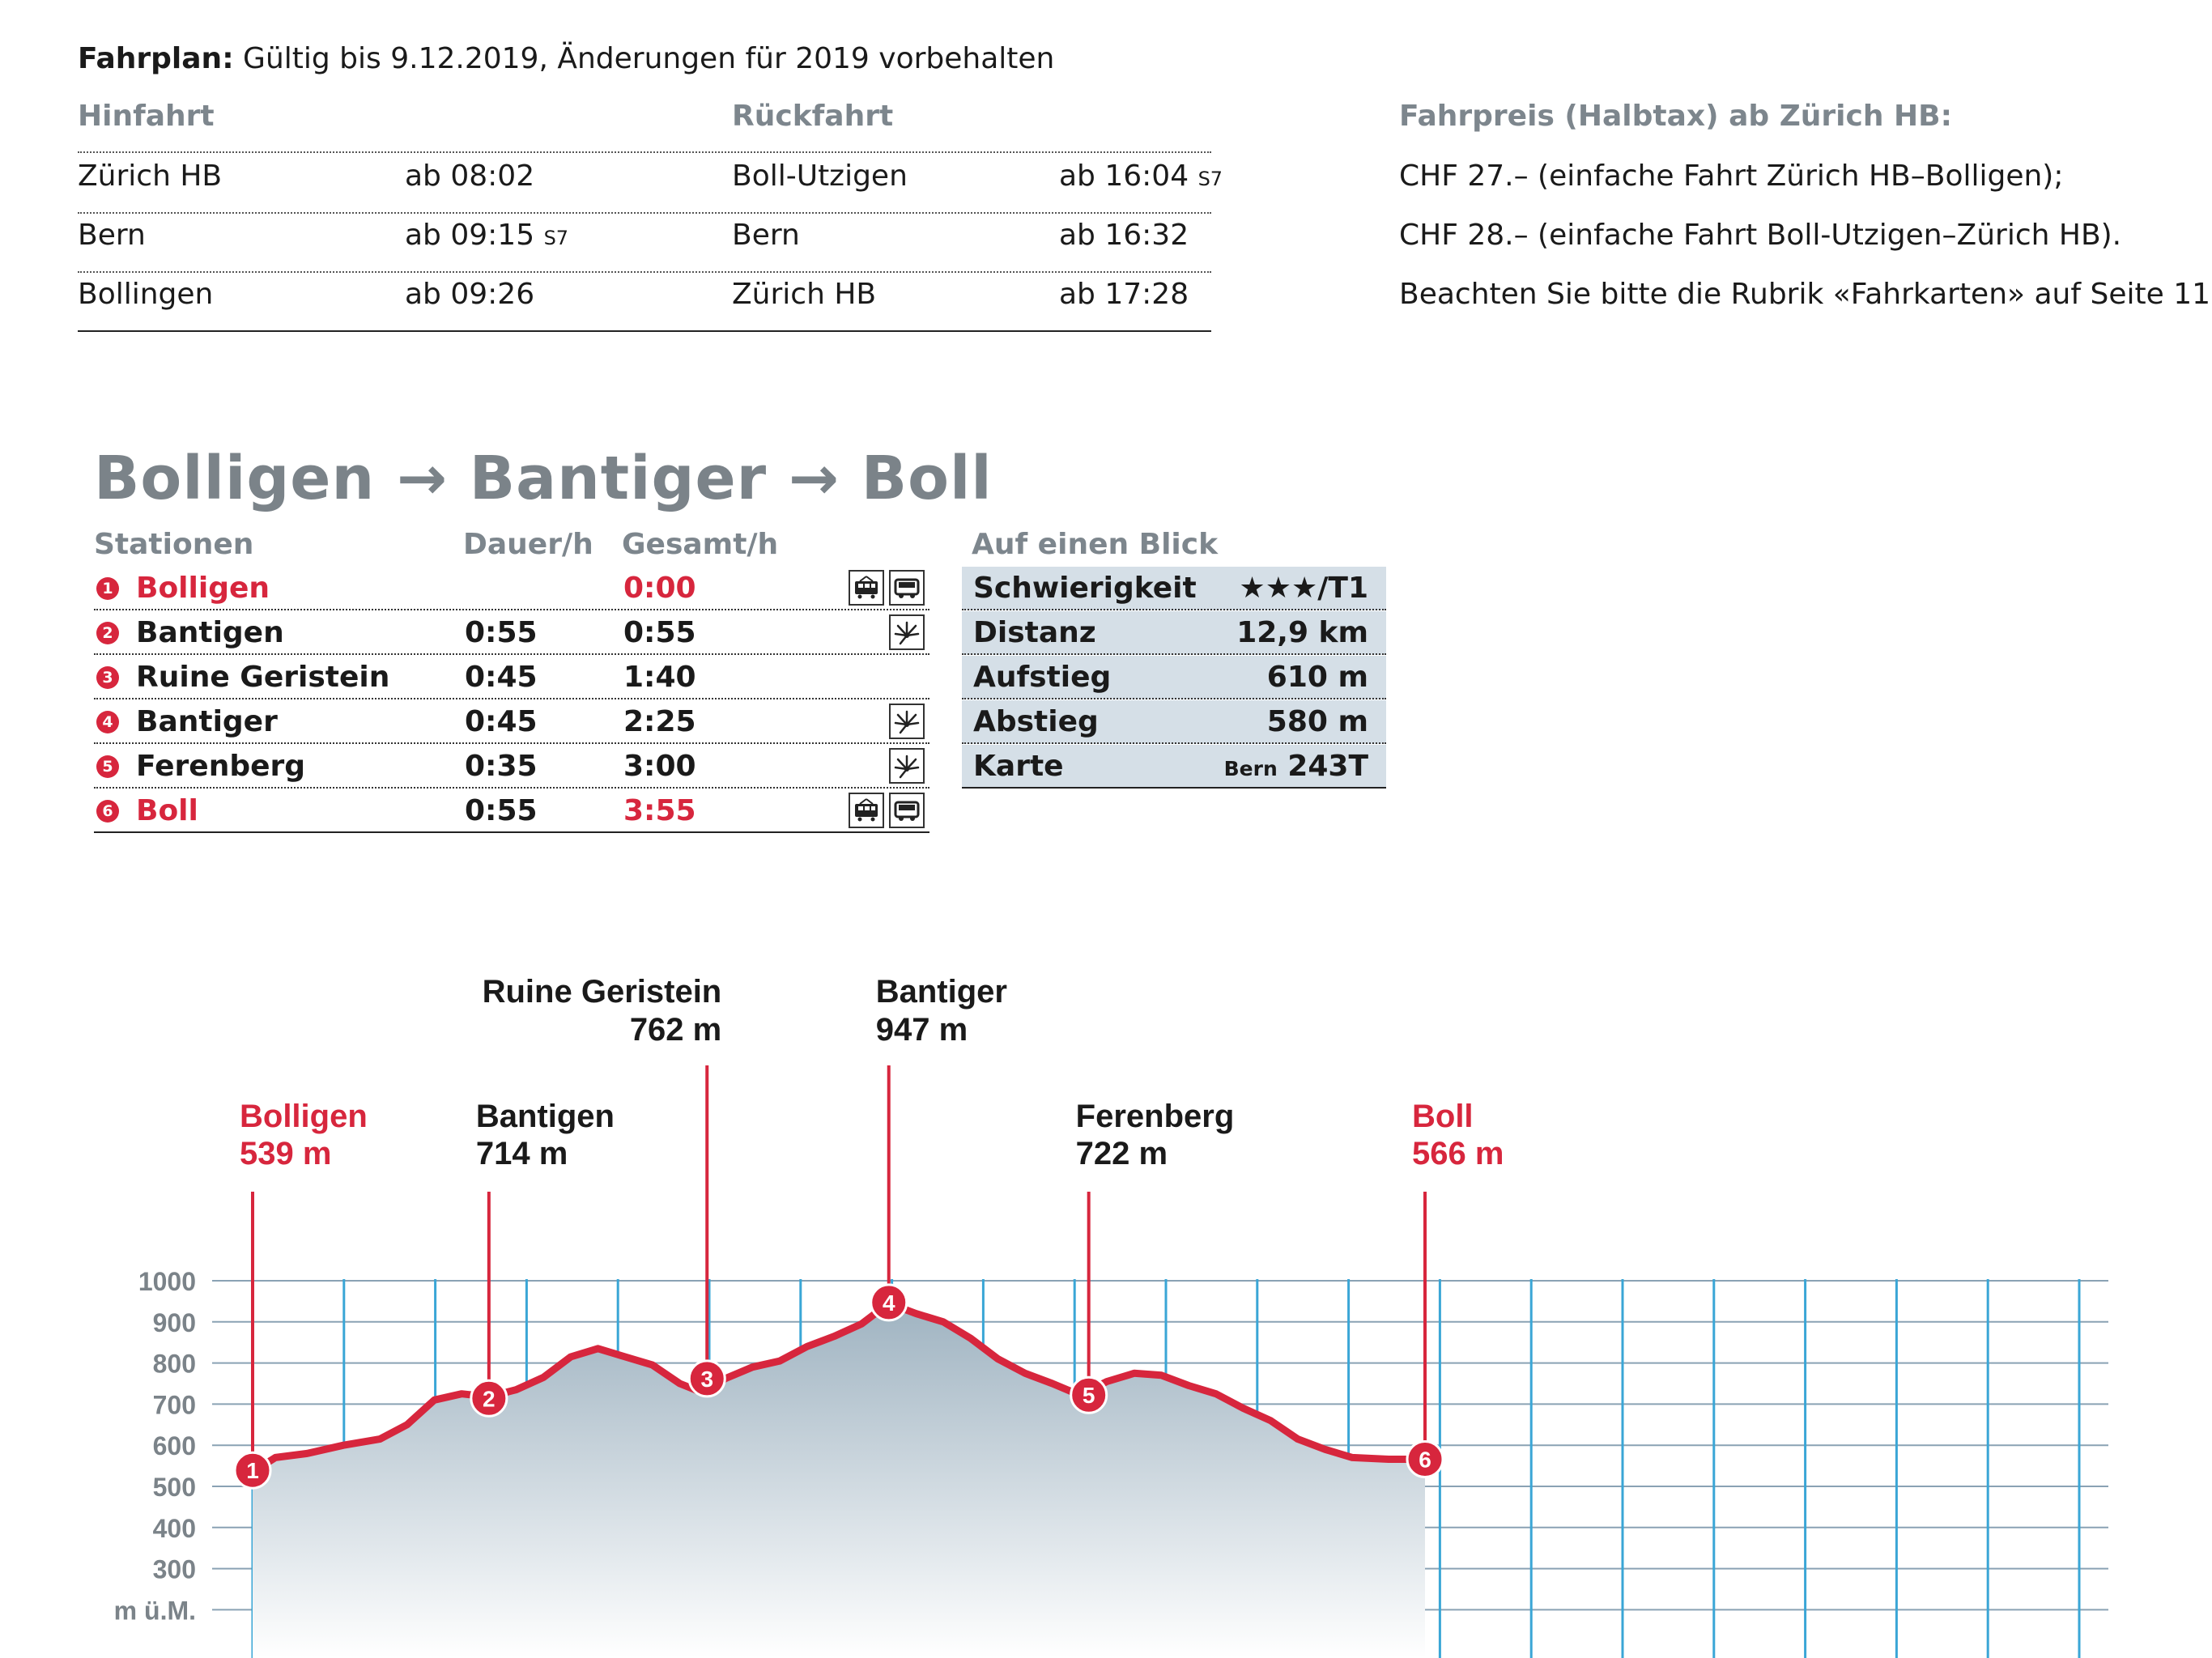 This screenshot has height=1658, width=2212. Describe the element at coordinates (175, 1528) in the screenshot. I see `y-tick-label: 400` at that location.